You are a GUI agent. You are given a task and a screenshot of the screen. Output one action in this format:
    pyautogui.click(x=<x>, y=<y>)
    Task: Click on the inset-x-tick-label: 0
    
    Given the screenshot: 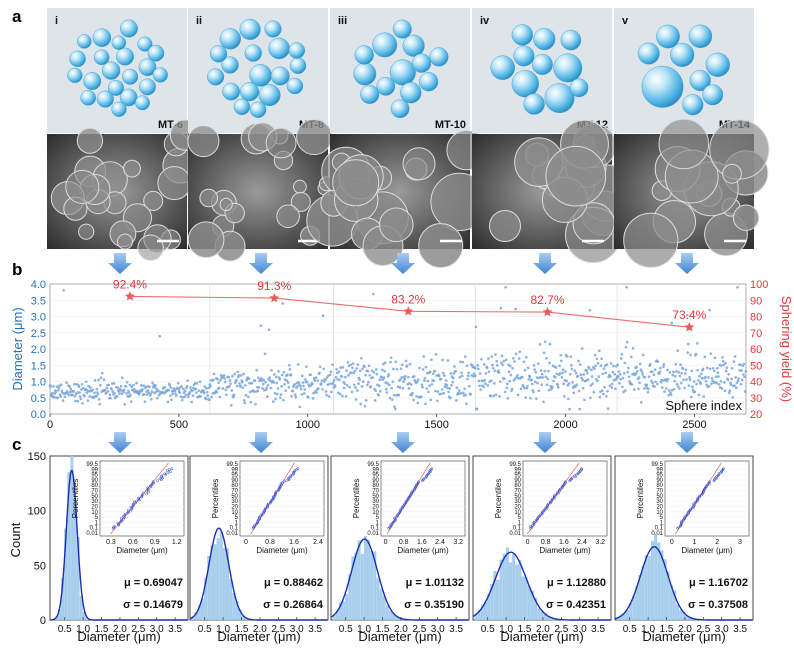 What is the action you would take?
    pyautogui.click(x=246, y=542)
    